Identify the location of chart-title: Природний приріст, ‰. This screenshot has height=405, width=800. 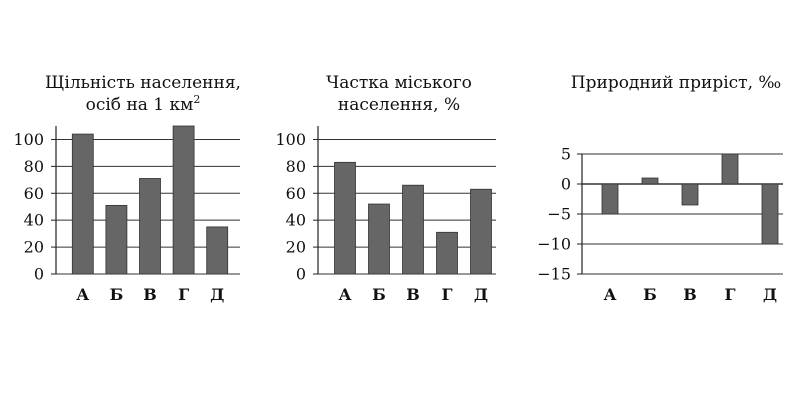
(676, 83).